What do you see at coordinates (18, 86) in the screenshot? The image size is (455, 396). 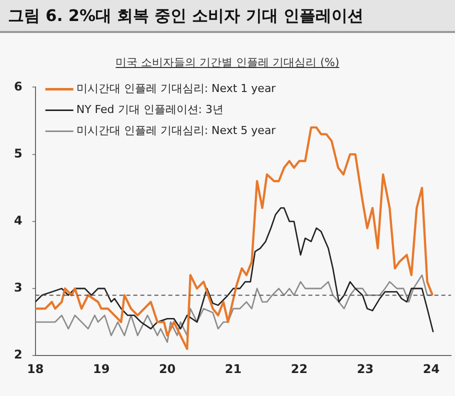 I see `y-tick-label: 6` at bounding box center [18, 86].